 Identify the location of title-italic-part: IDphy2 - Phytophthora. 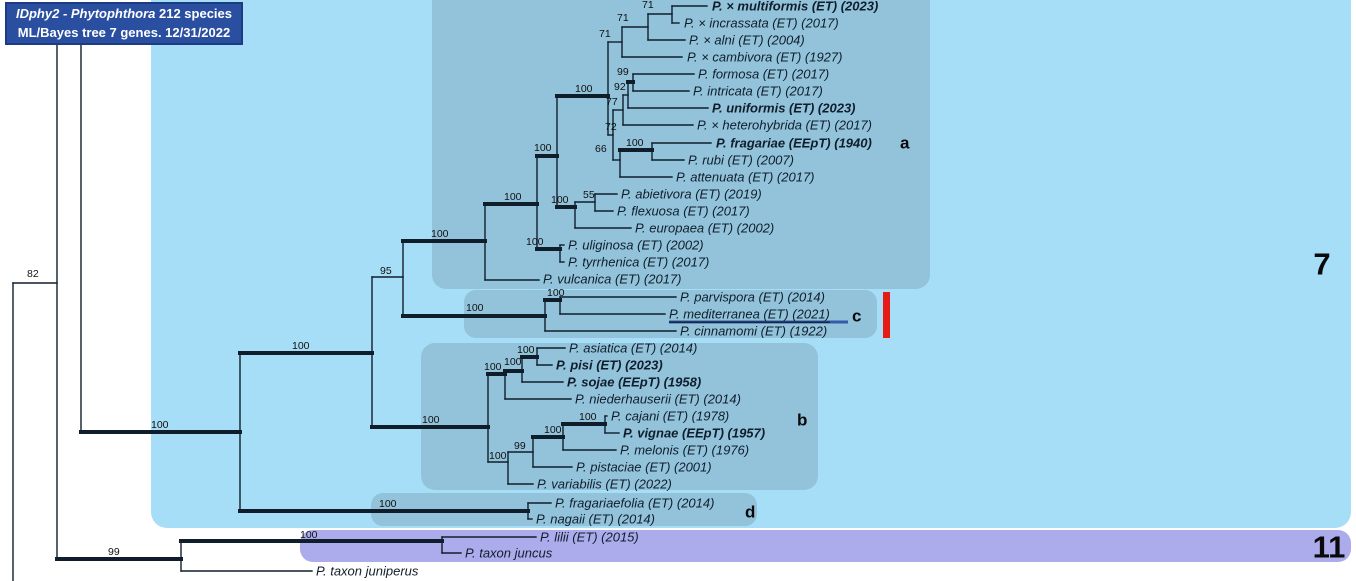
(85, 13).